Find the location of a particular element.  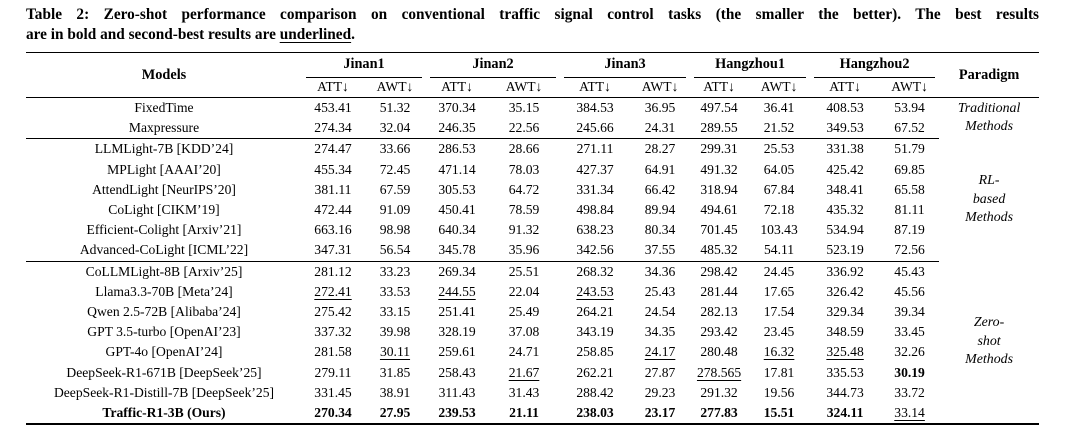

metric-value-cell: 24.71 is located at coordinates (524, 352).